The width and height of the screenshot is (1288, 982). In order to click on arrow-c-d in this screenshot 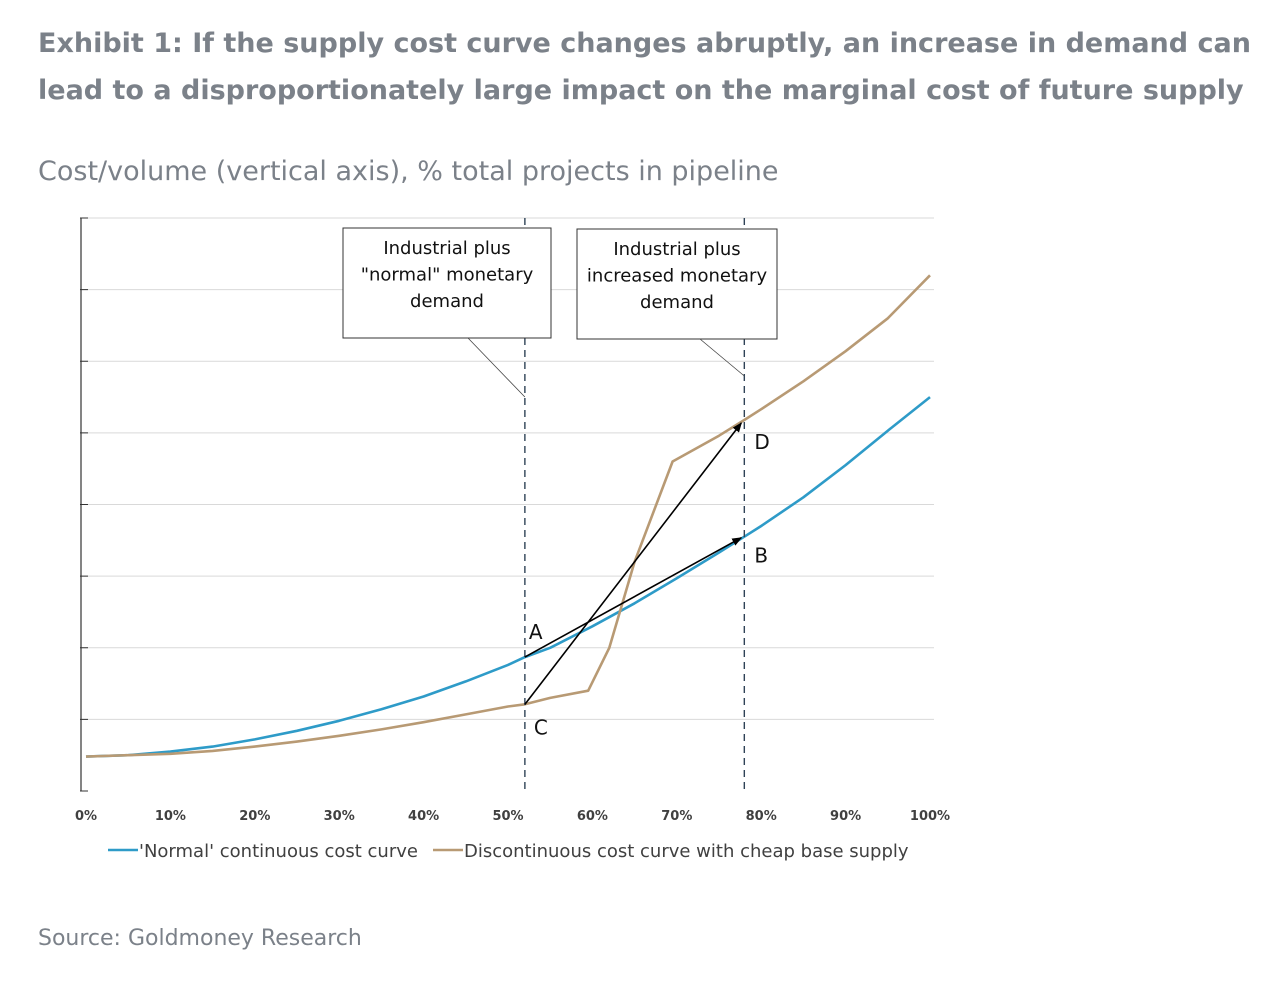, I will do `click(633, 563)`.